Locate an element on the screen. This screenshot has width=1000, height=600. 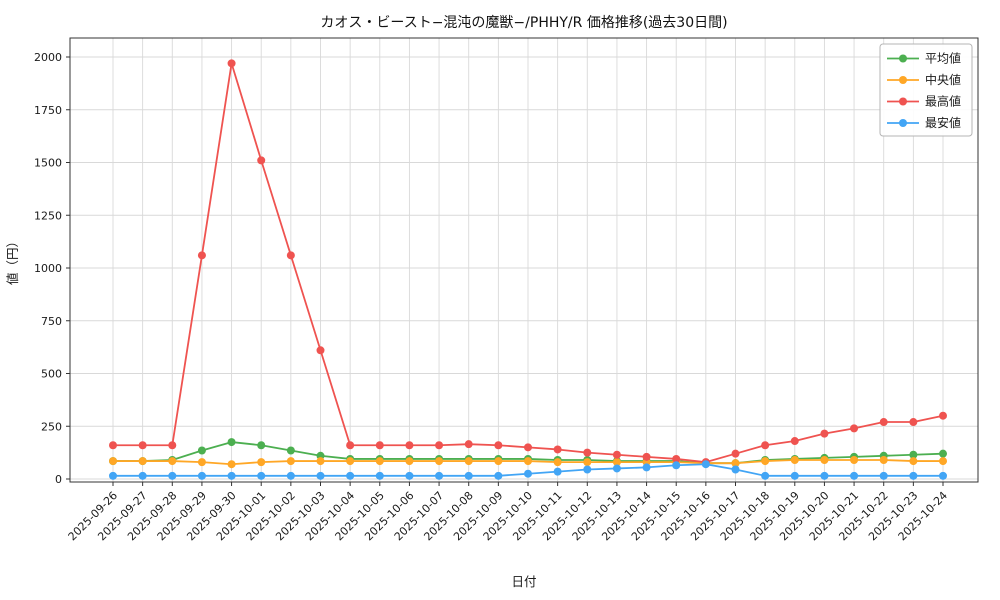
y-tick-label: 1250 is located at coordinates (48, 215).